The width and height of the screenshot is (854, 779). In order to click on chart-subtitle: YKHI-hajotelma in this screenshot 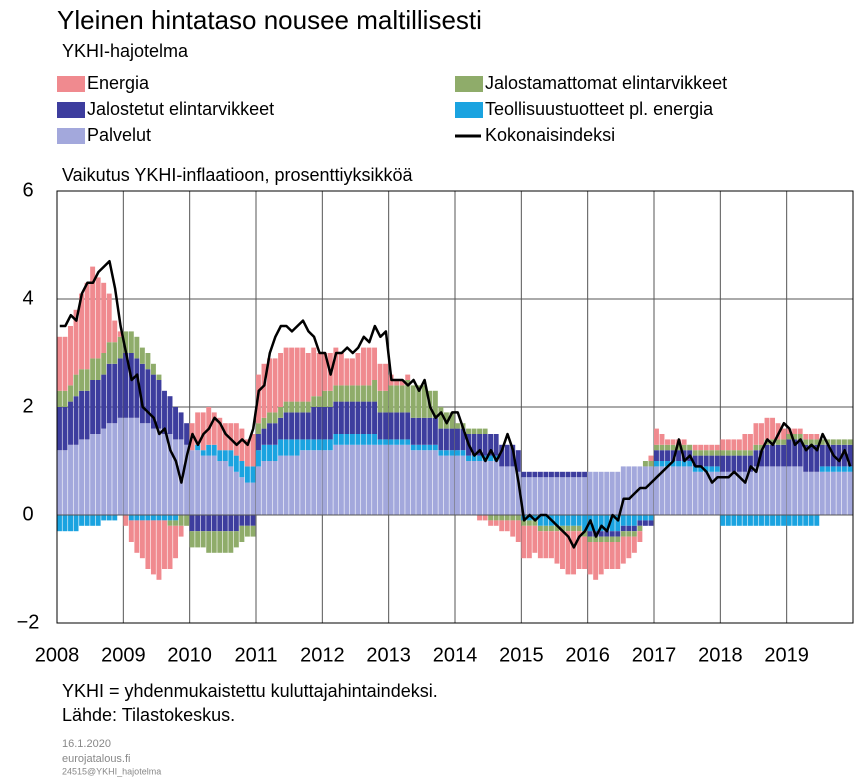, I will do `click(125, 51)`.